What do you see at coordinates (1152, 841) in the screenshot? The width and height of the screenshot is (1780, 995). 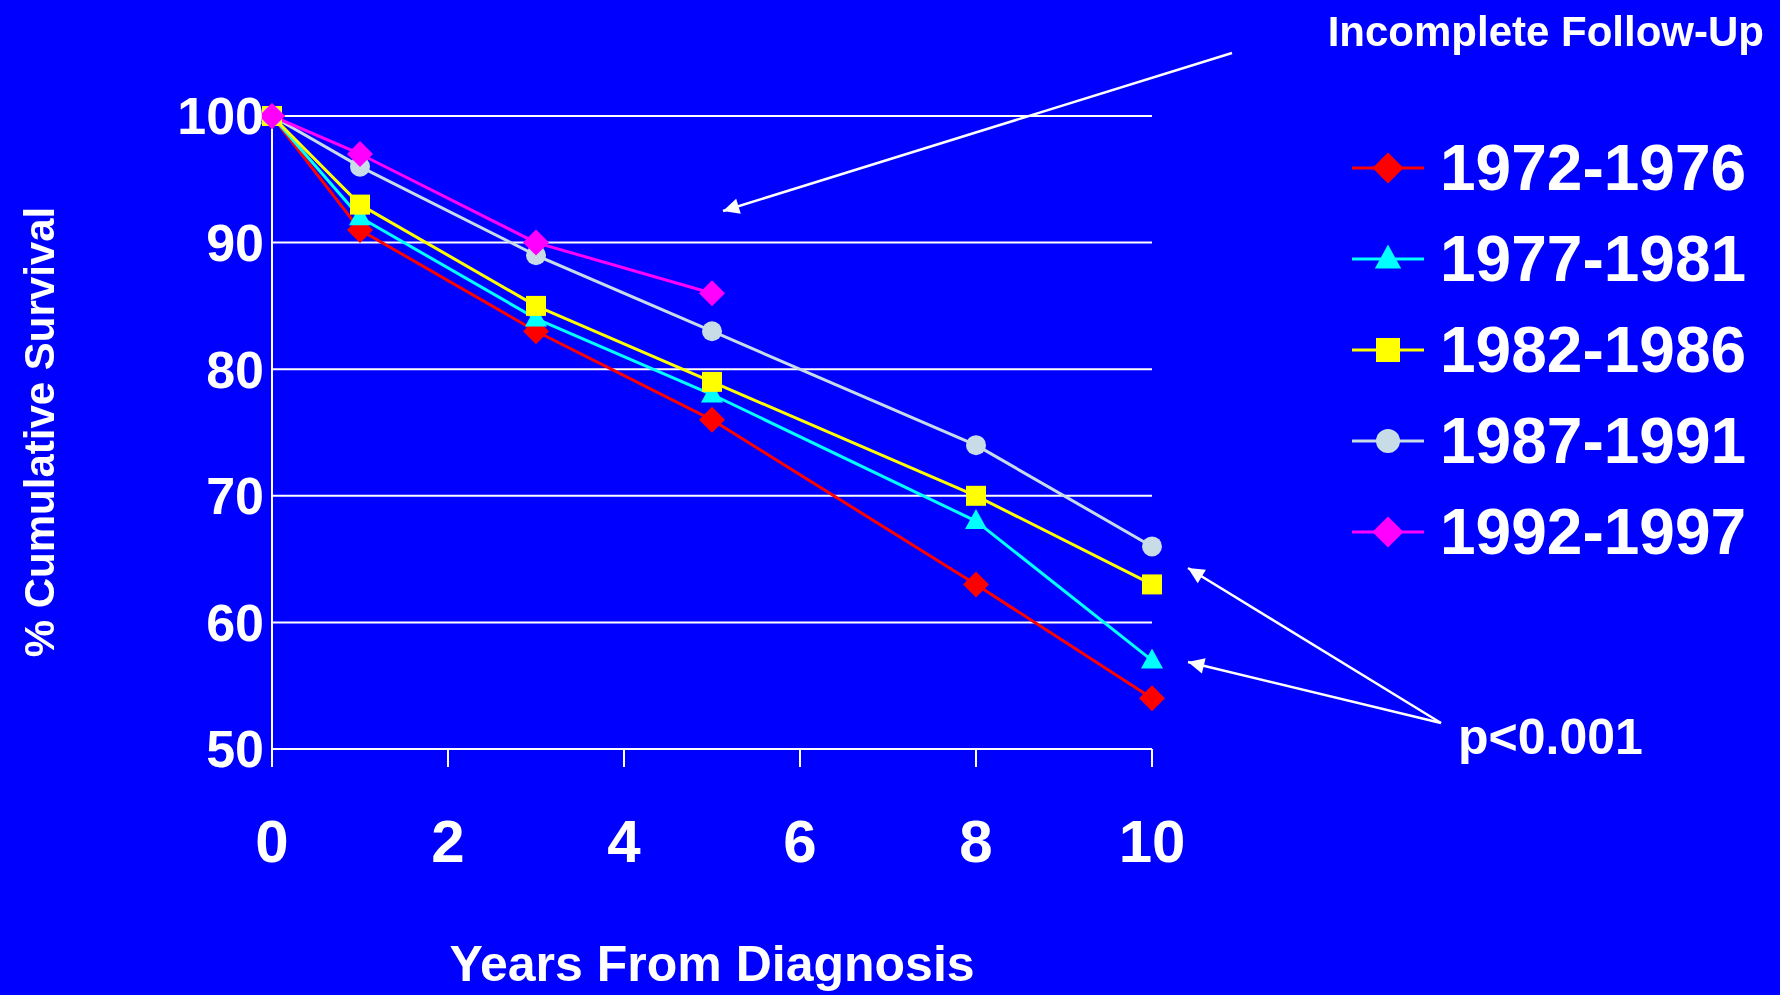 I see `x-tick-label: 10` at bounding box center [1152, 841].